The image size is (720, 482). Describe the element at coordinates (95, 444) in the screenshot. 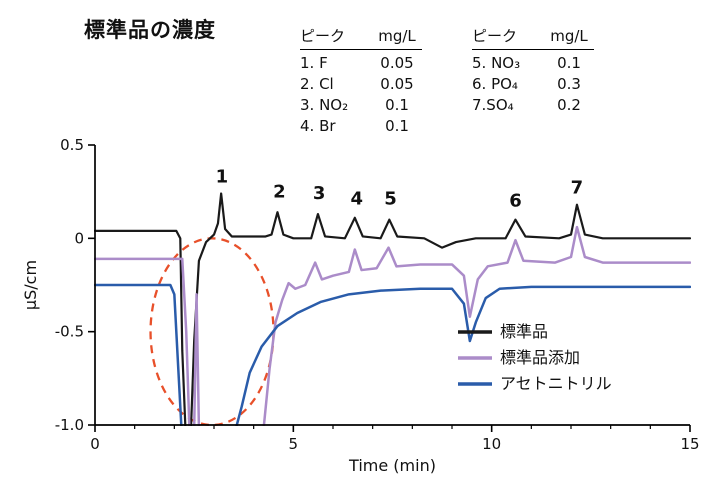

I see `x-tick-label: 0` at that location.